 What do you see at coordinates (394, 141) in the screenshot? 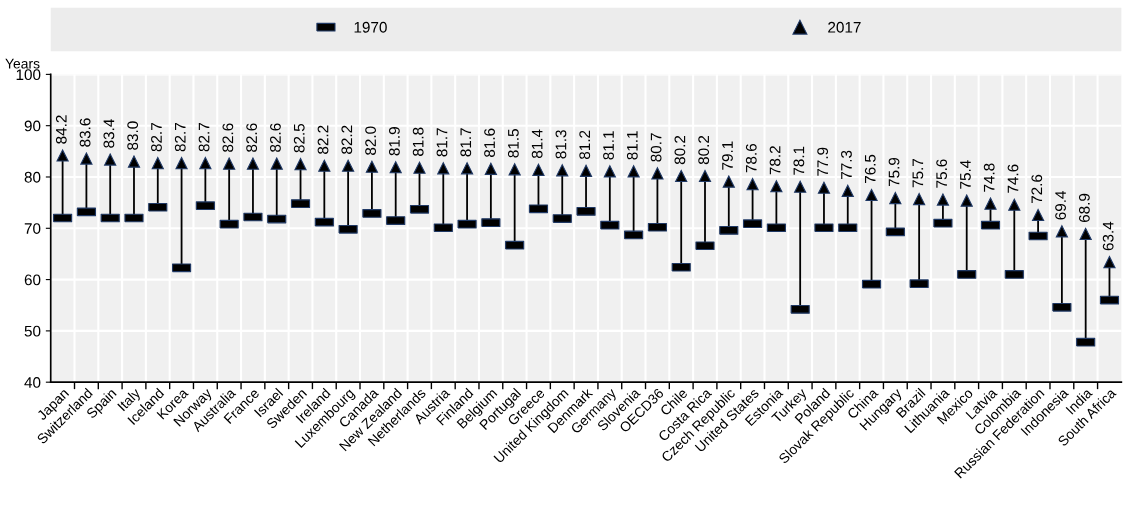
I see `data-label: 81.9` at bounding box center [394, 141].